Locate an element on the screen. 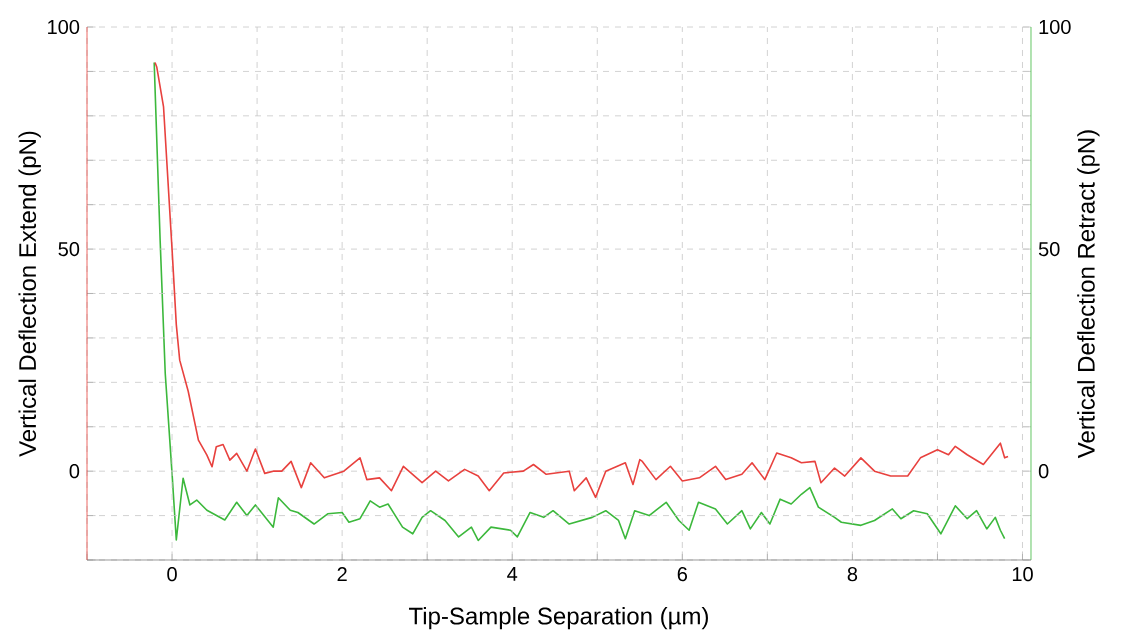  y-tick-label: 50 is located at coordinates (69, 249).